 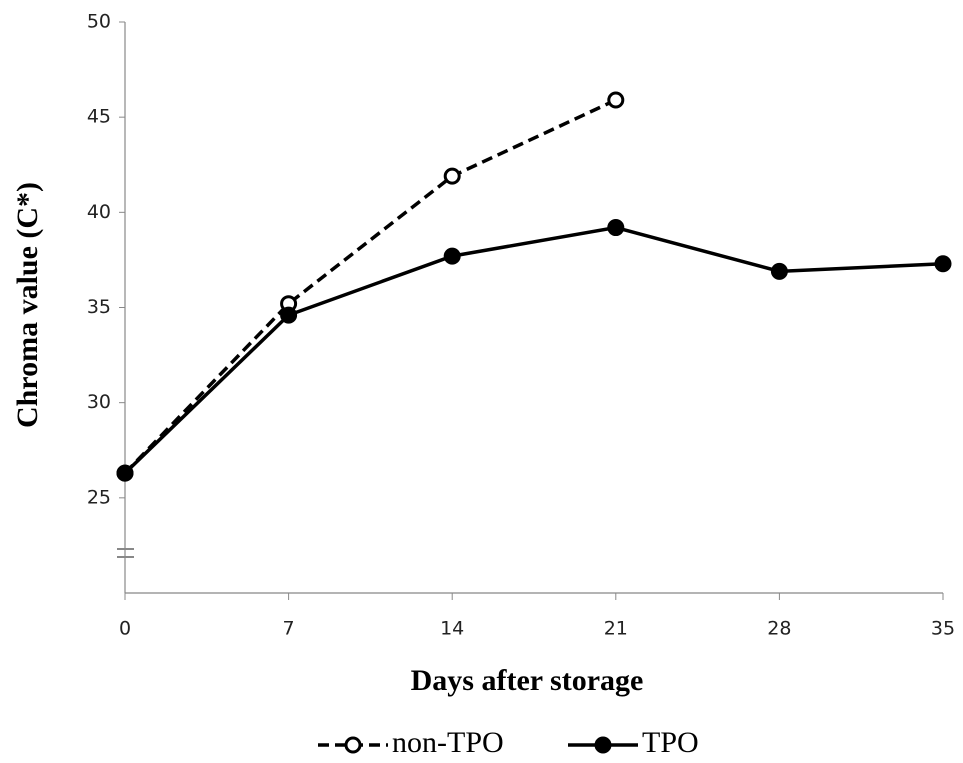 What do you see at coordinates (99, 497) in the screenshot?
I see `y-tick-label: 25` at bounding box center [99, 497].